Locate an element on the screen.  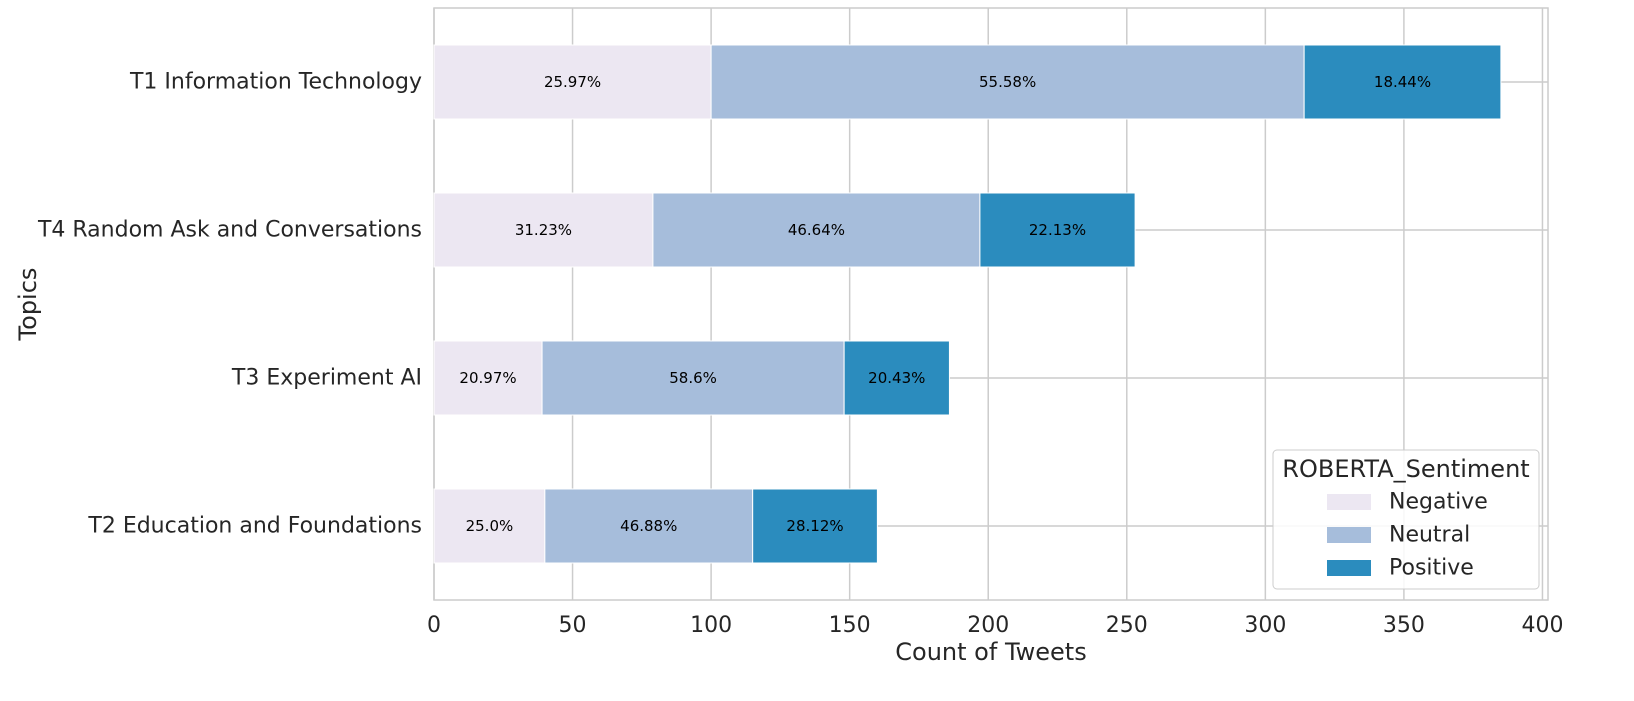
legend-label-neutral: Neutral is located at coordinates (1429, 535).